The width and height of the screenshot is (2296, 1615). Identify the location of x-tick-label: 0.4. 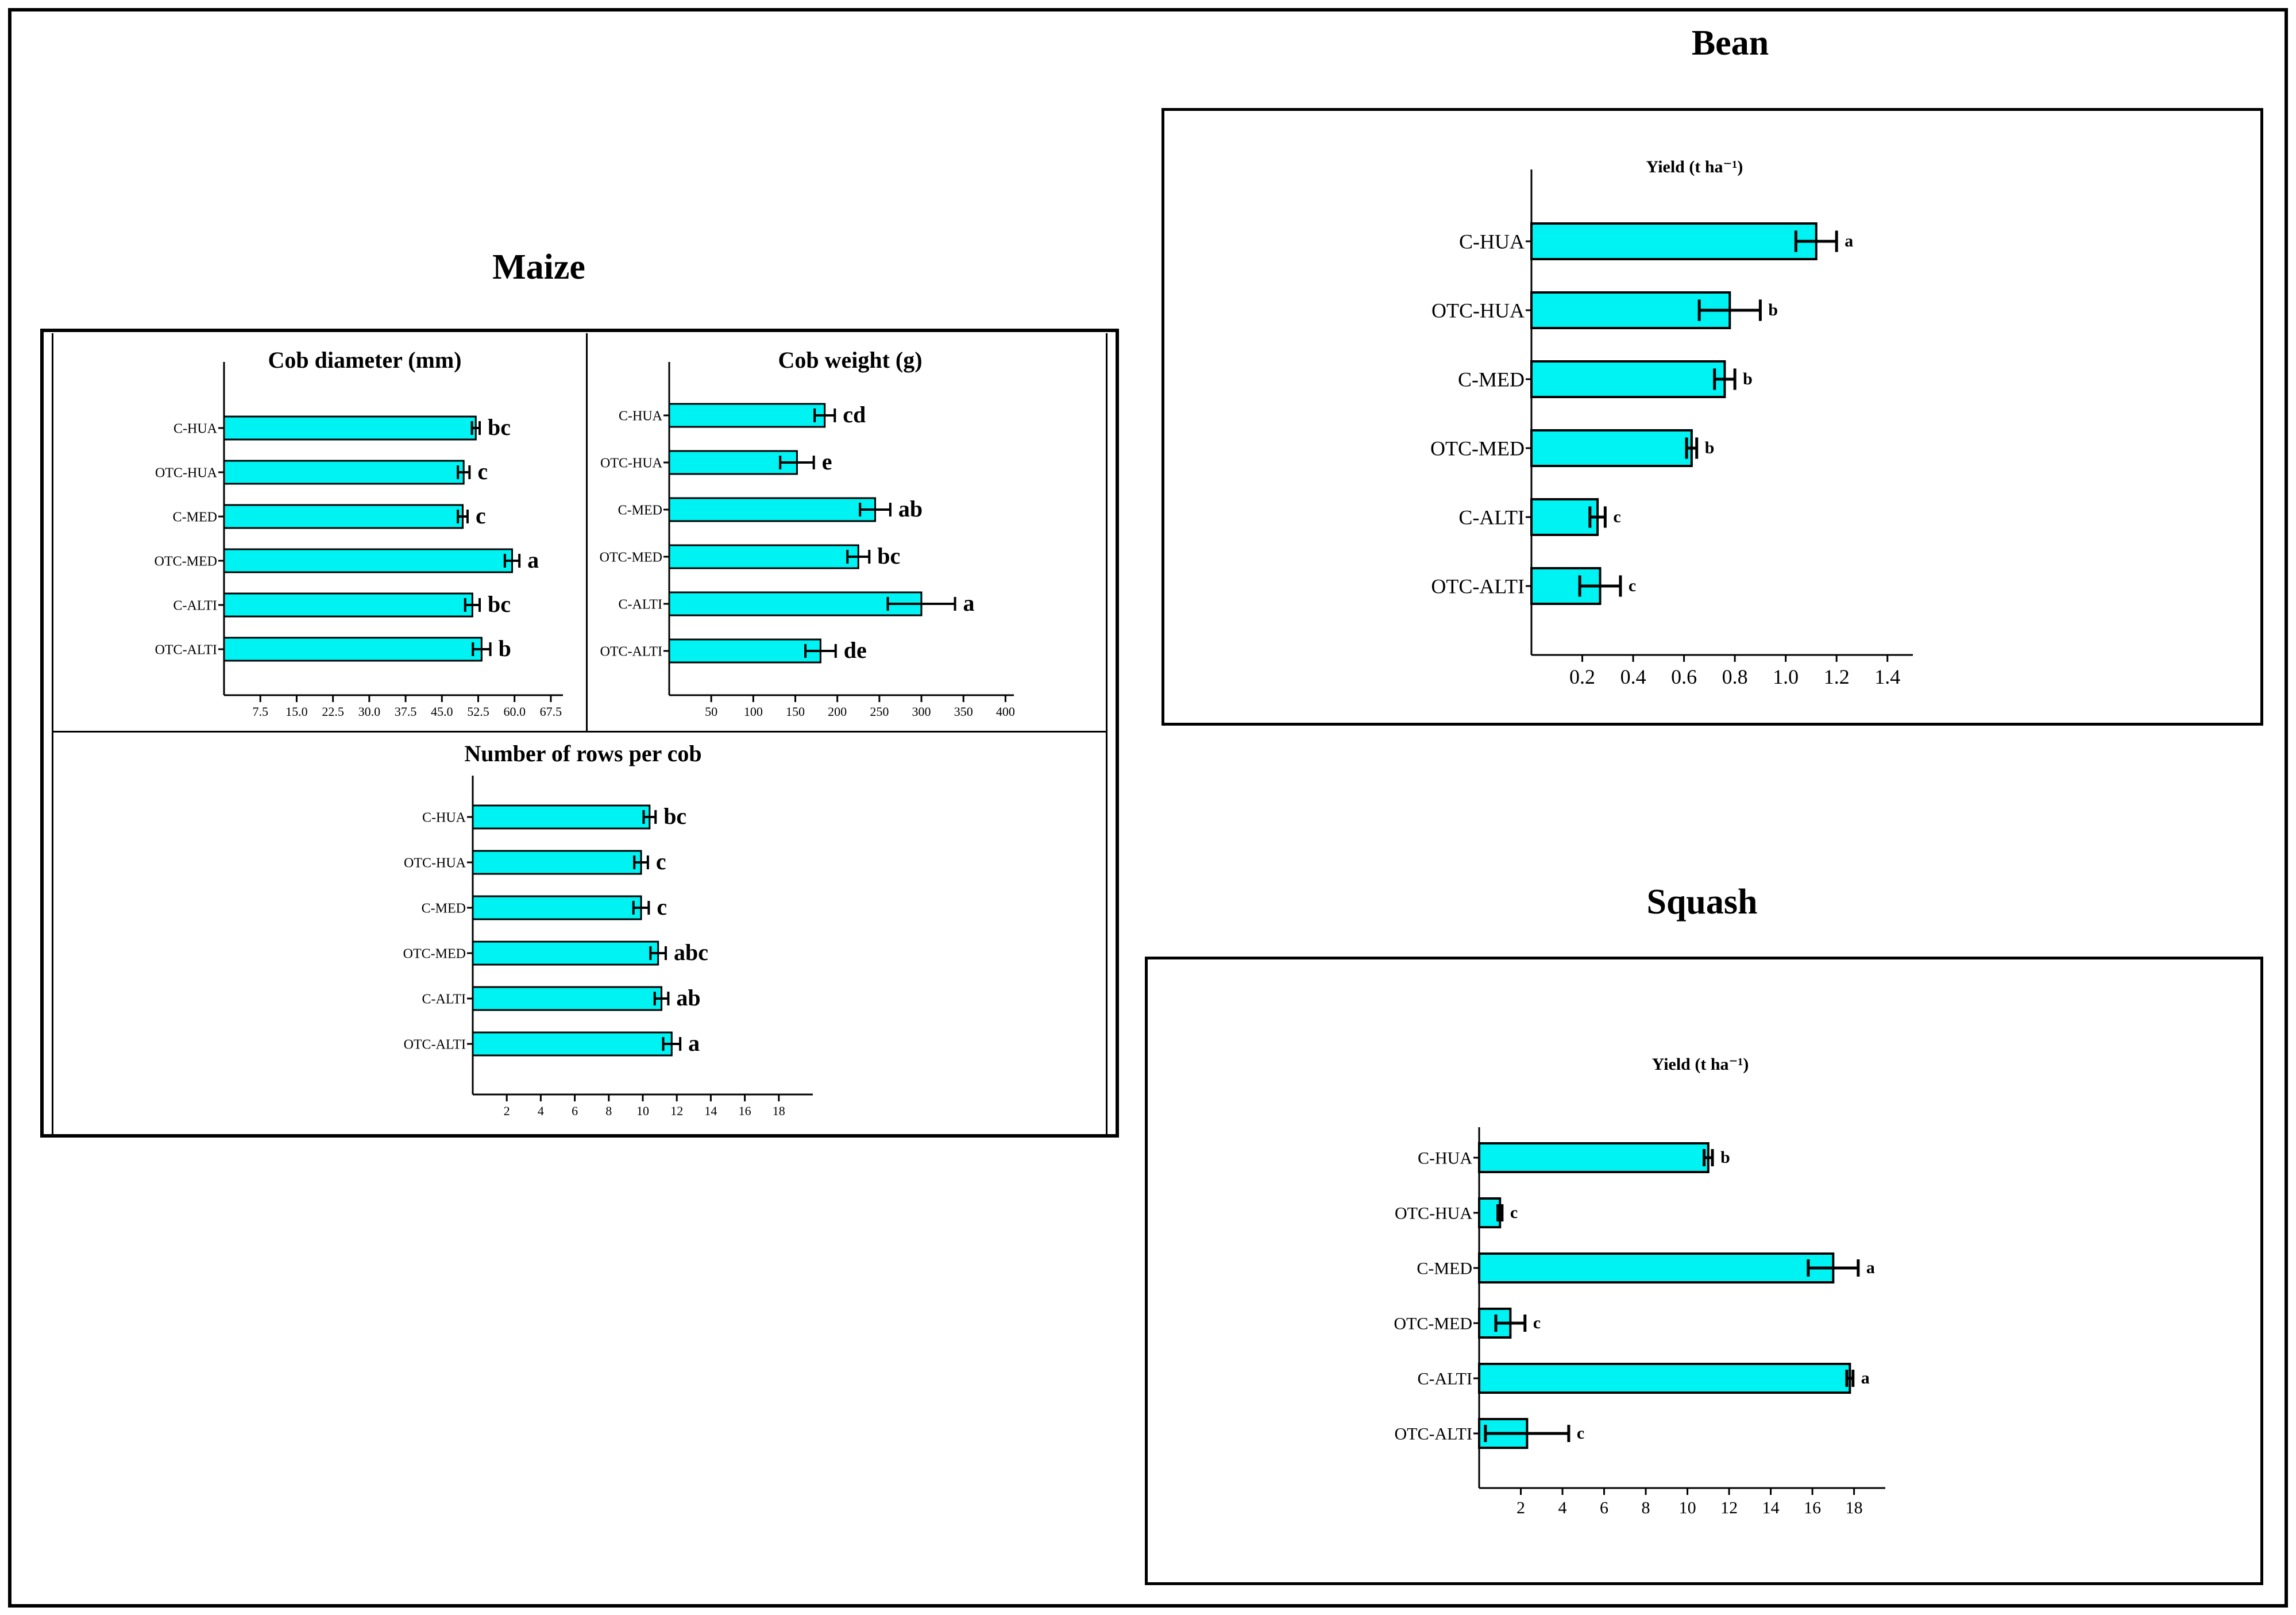
(1633, 676).